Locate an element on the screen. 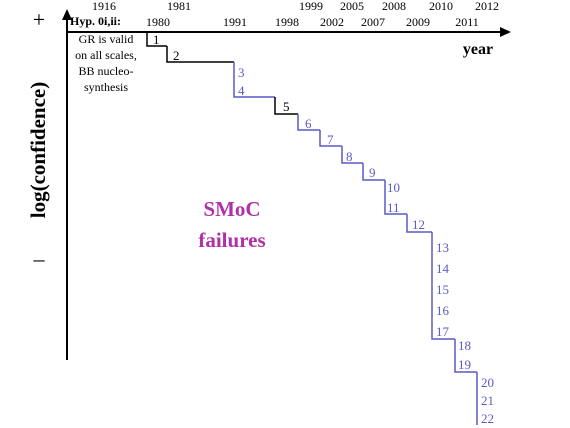 This screenshot has height=428, width=570. x-axis-label: year is located at coordinates (478, 49).